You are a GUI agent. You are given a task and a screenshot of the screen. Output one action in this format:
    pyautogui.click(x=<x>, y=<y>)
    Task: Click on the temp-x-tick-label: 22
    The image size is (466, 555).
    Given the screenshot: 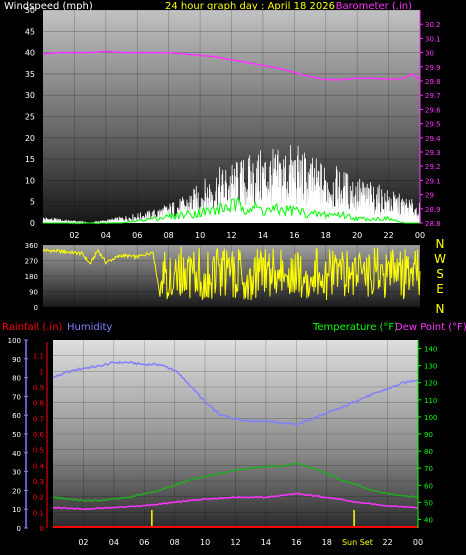 What is the action you would take?
    pyautogui.click(x=387, y=542)
    